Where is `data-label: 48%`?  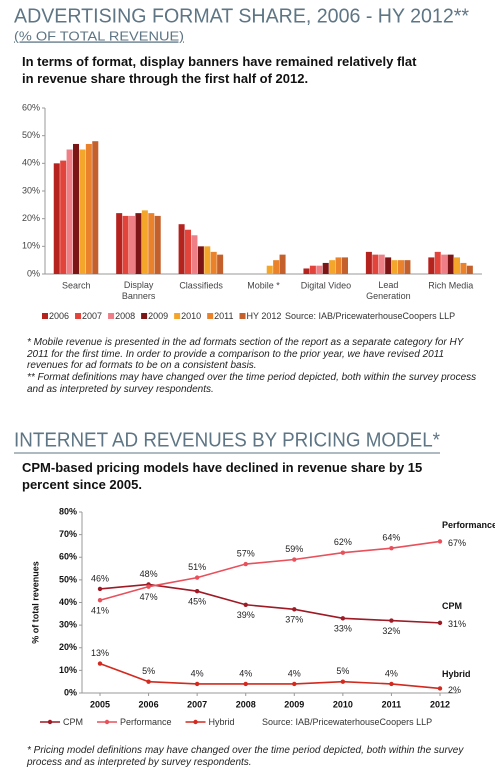 data-label: 48% is located at coordinates (149, 574).